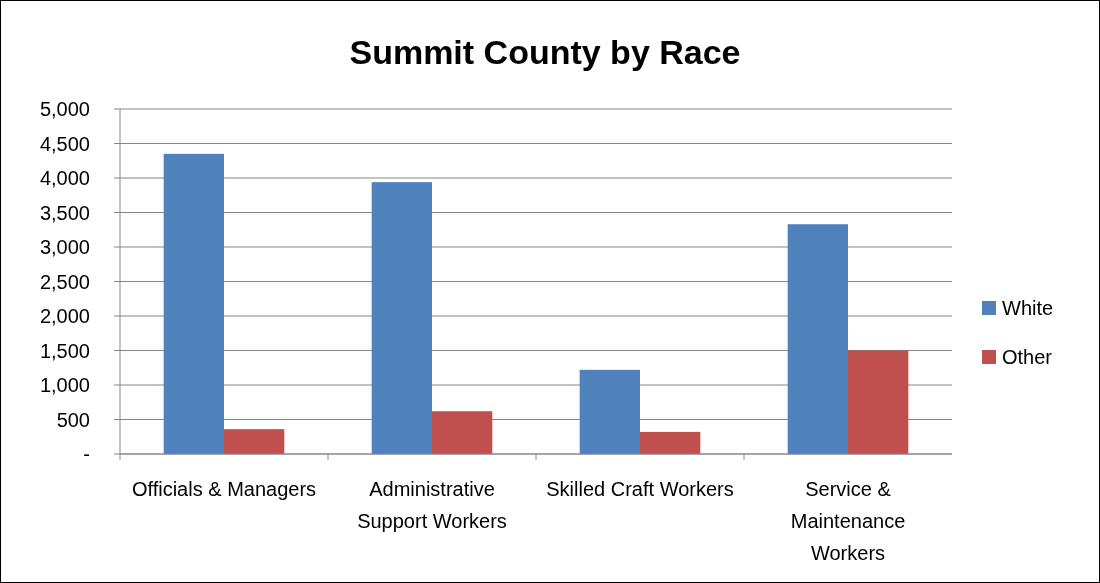 The width and height of the screenshot is (1100, 583). What do you see at coordinates (640, 489) in the screenshot?
I see `x-tick-label: Skilled Craft Workers` at bounding box center [640, 489].